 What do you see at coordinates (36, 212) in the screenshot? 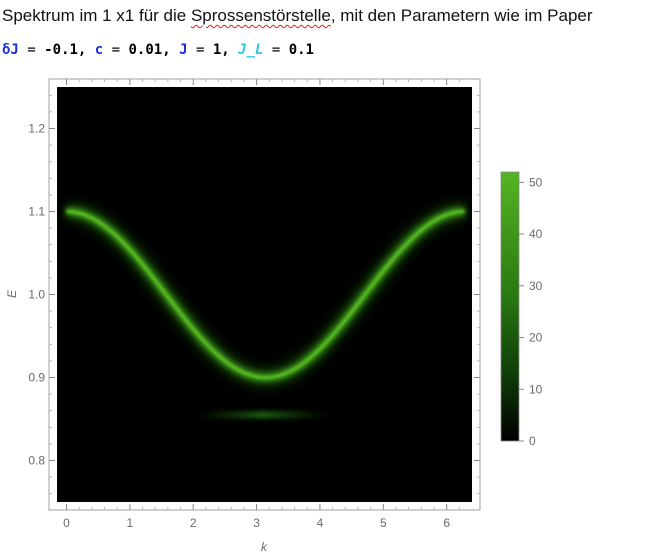
I see `y-tick-label: 1.1` at bounding box center [36, 212].